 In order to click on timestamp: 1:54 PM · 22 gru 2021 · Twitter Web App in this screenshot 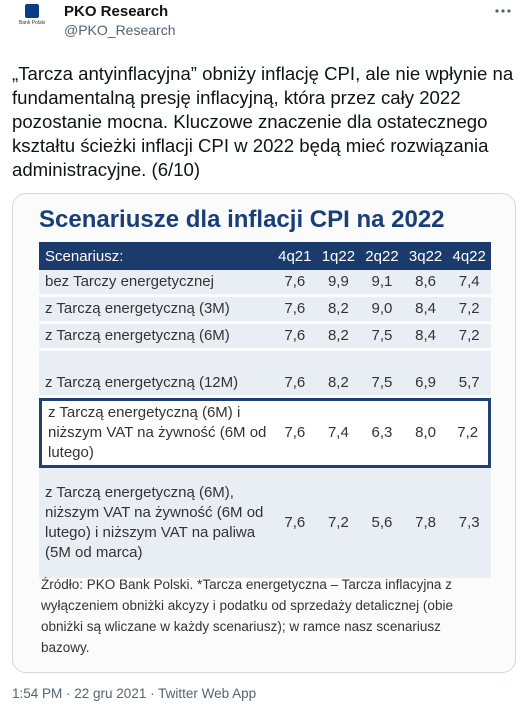, I will do `click(134, 693)`.